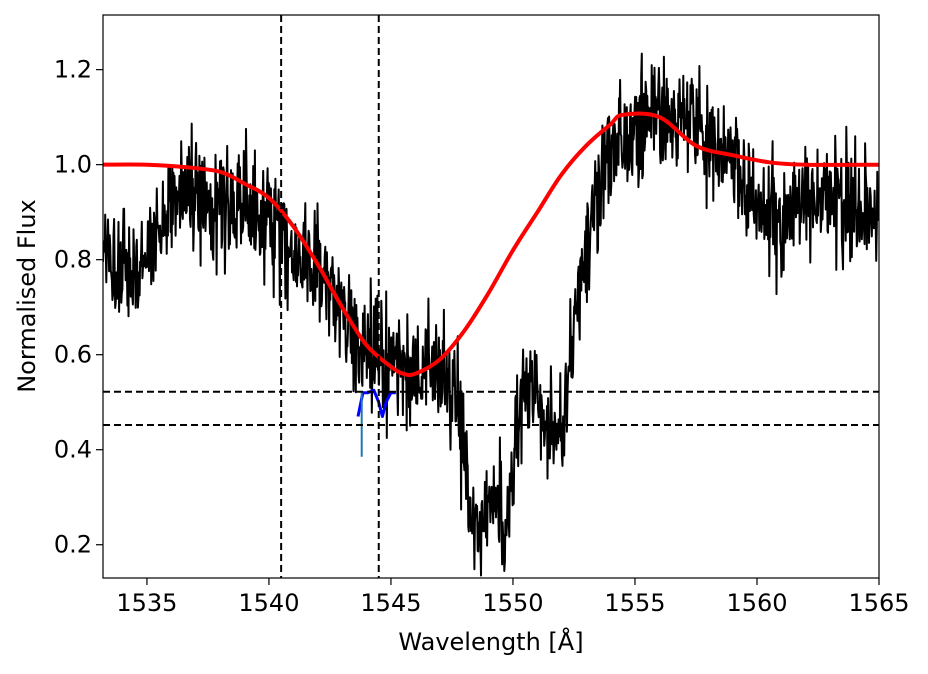 This screenshot has height=674, width=928. Describe the element at coordinates (490, 641) in the screenshot. I see `x-axis-label: Wavelength [Å]` at that location.